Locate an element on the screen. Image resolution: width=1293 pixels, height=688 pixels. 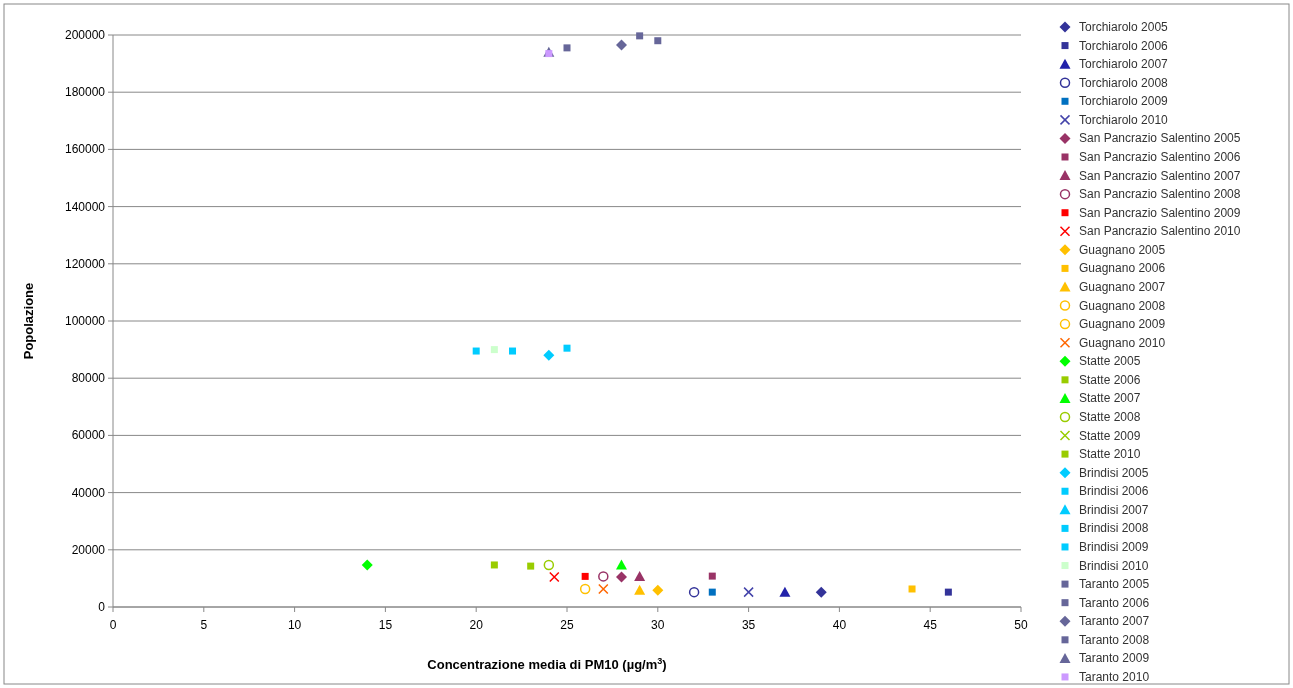
x-tick-label: 40 is located at coordinates (839, 625).